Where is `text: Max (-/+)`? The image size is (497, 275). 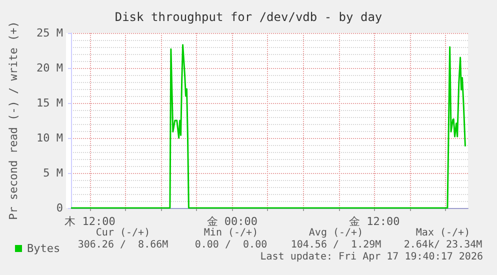 text: Max (-/+) is located at coordinates (443, 233).